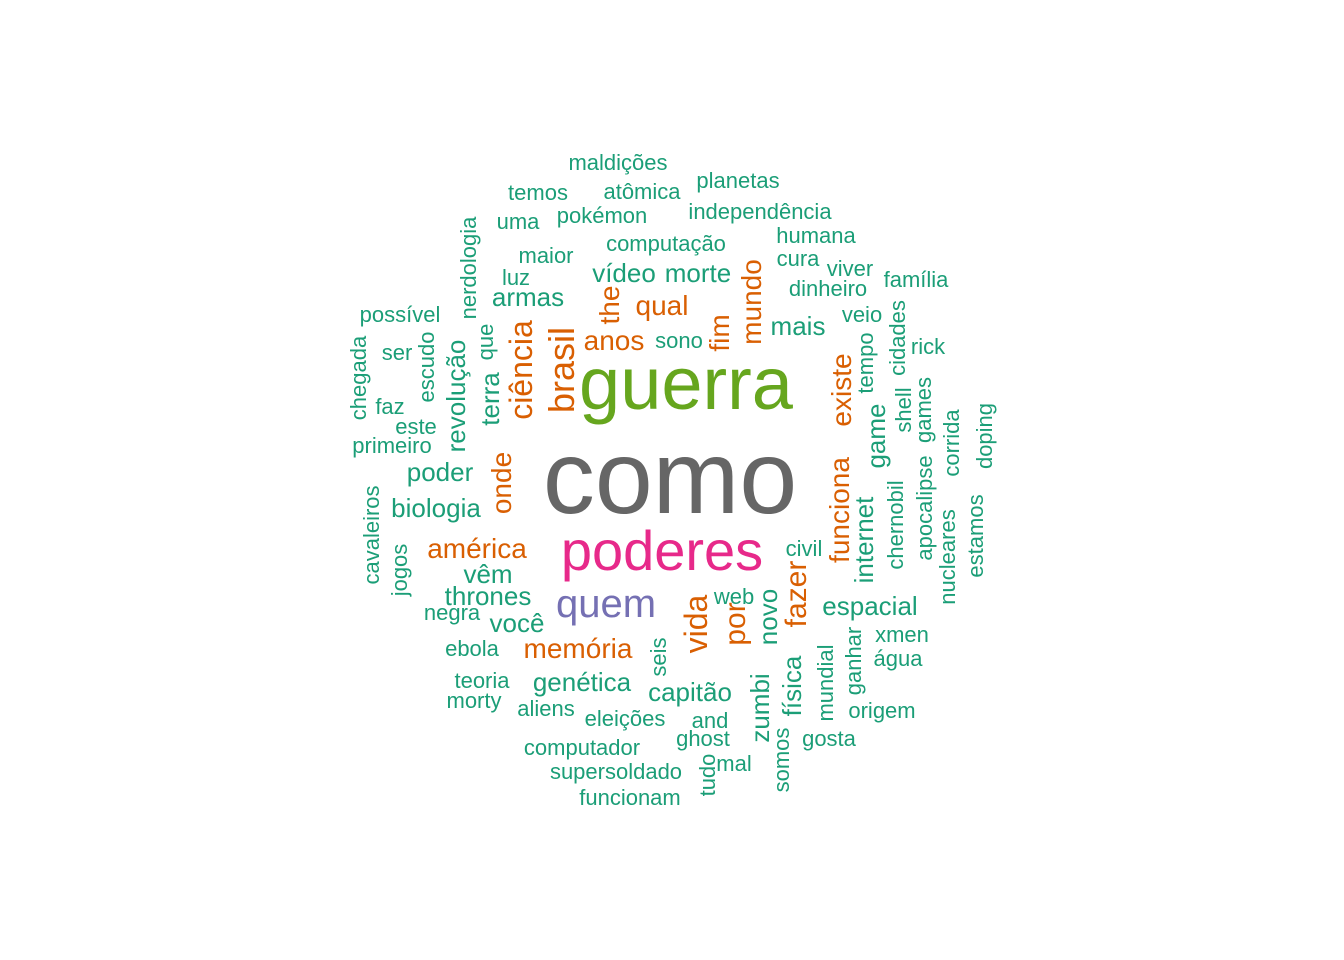 The height and width of the screenshot is (960, 1344). Describe the element at coordinates (642, 191) in the screenshot. I see `word-atomica: atômica` at that location.